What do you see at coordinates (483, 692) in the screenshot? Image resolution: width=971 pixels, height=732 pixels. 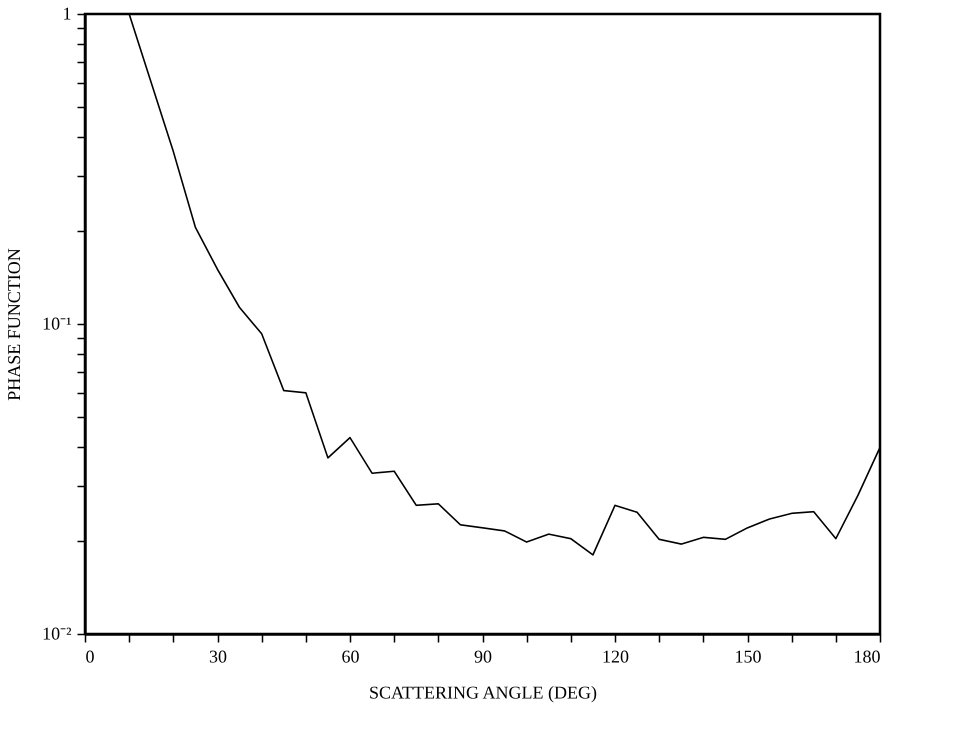 I see `x-axis-title: SCATTERING ANGLE (DEG)` at bounding box center [483, 692].